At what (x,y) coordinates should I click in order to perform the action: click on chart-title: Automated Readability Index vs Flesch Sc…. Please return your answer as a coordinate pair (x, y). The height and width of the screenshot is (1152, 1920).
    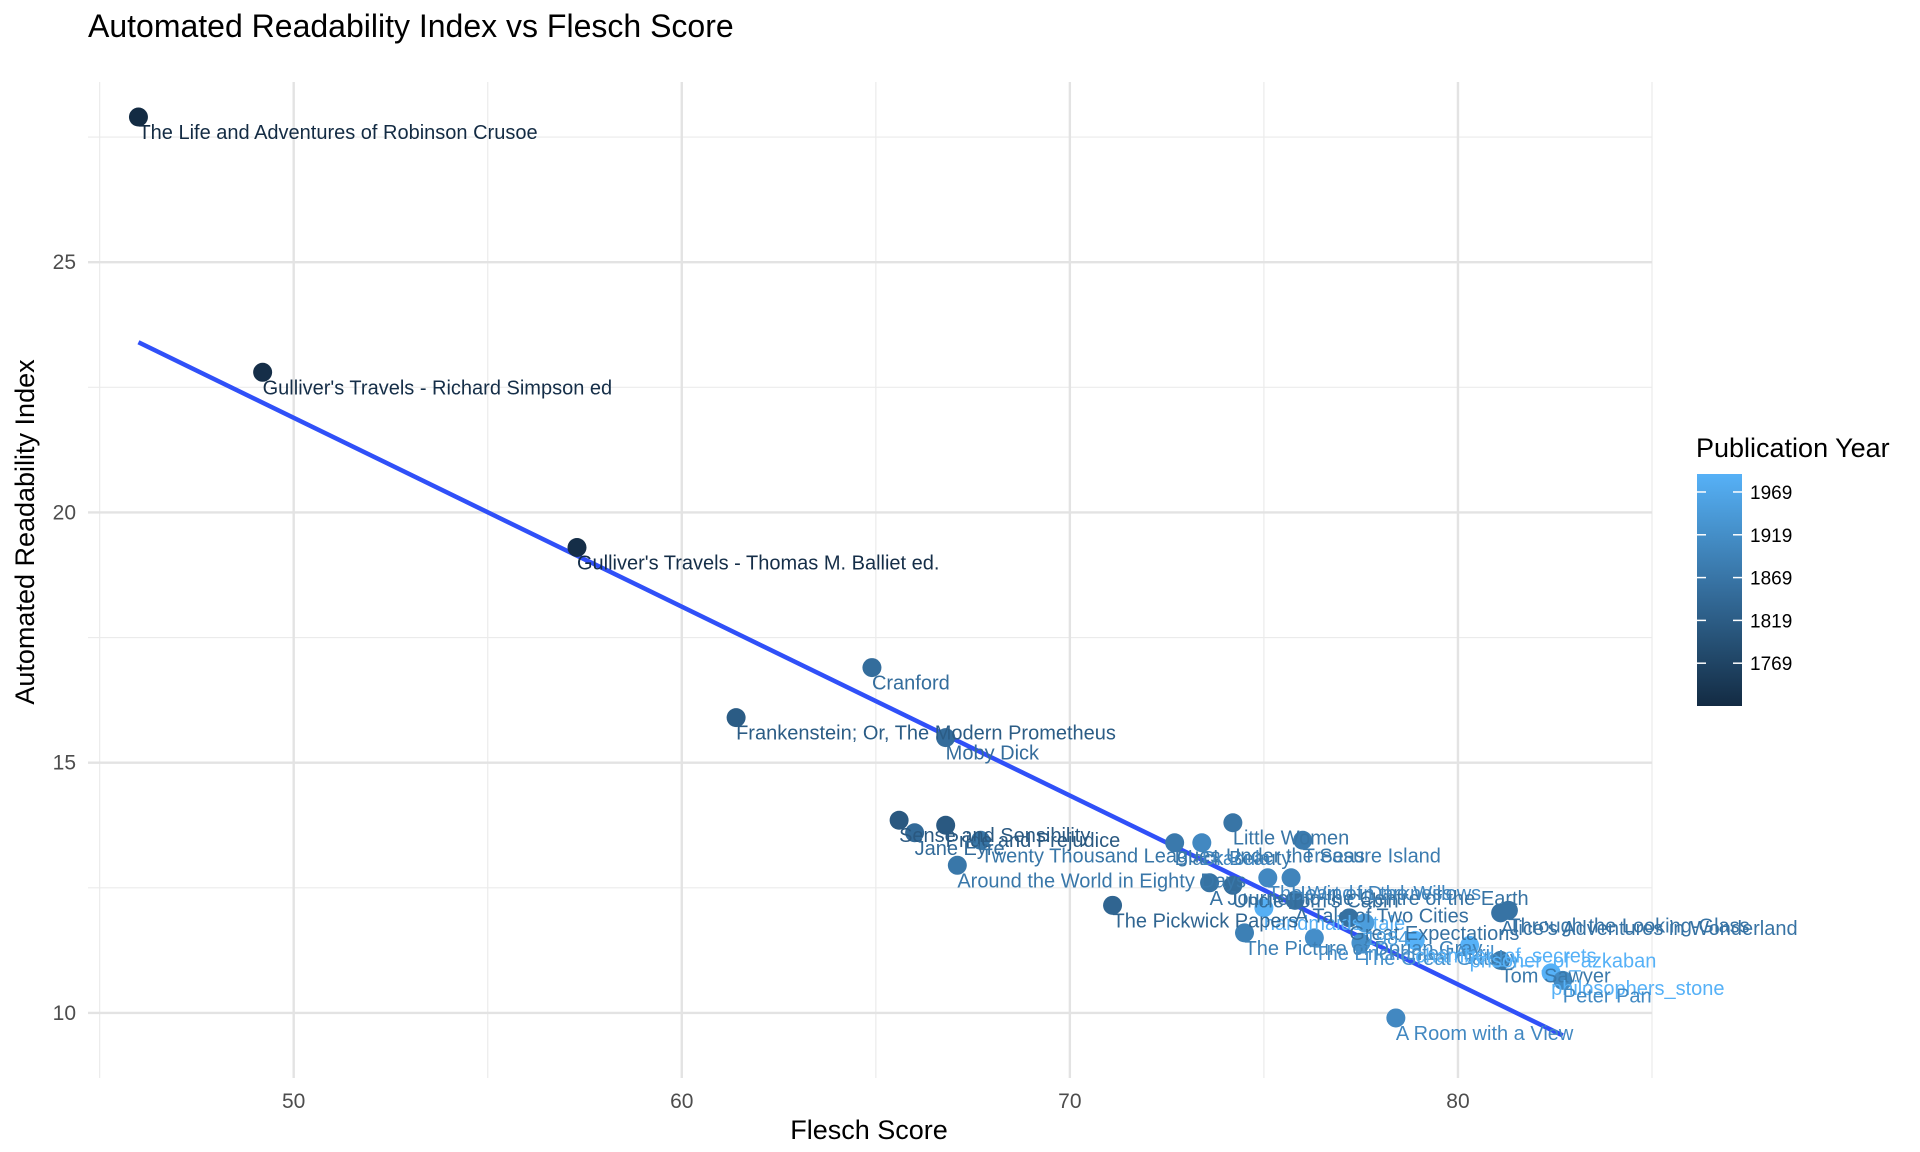
    Looking at the image, I should click on (411, 26).